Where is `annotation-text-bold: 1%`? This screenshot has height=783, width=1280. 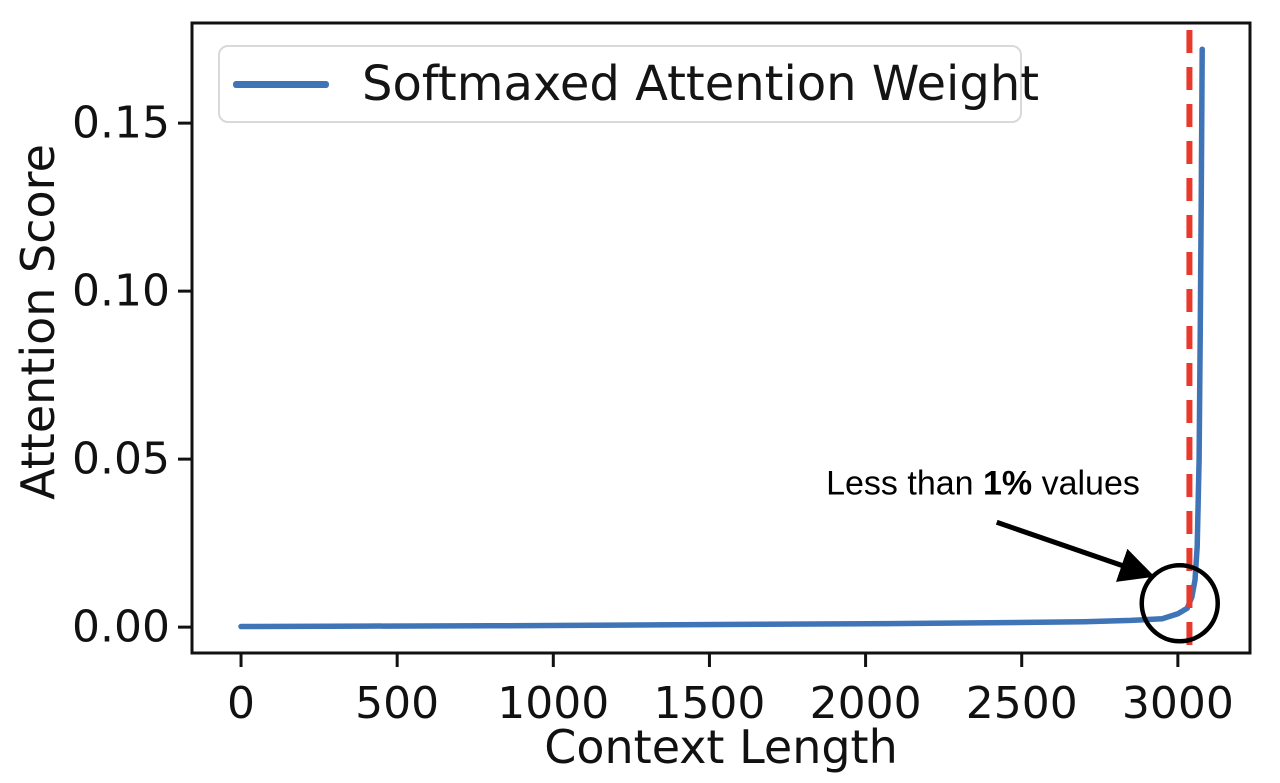
annotation-text-bold: 1% is located at coordinates (1008, 483).